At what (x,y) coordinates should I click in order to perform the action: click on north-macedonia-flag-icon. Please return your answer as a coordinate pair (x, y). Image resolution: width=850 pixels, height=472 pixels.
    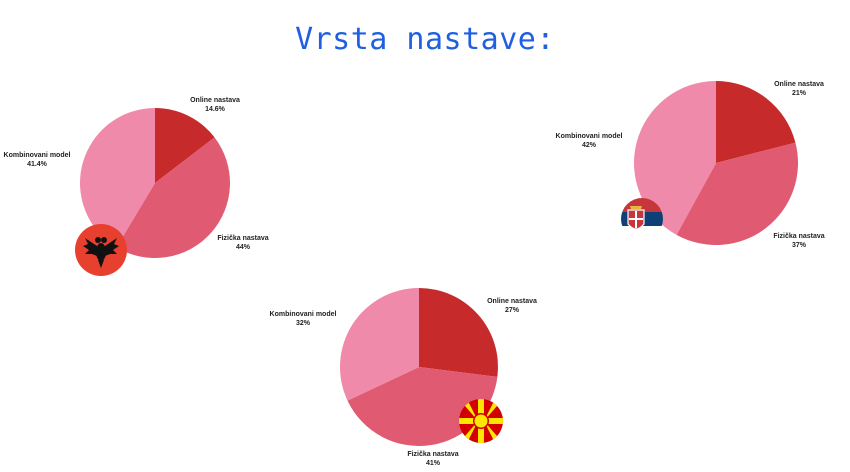
    Looking at the image, I should click on (481, 421).